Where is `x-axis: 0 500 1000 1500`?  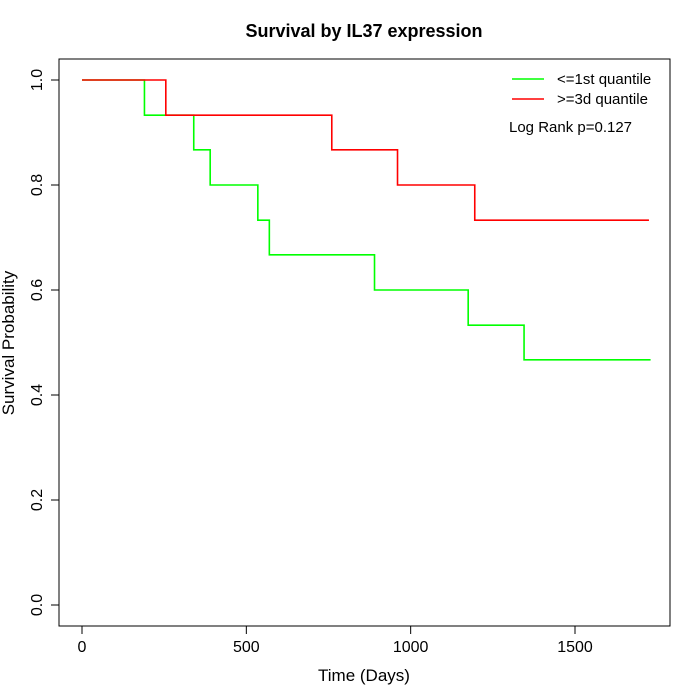 x-axis: 0 500 1000 1500 is located at coordinates (335, 640).